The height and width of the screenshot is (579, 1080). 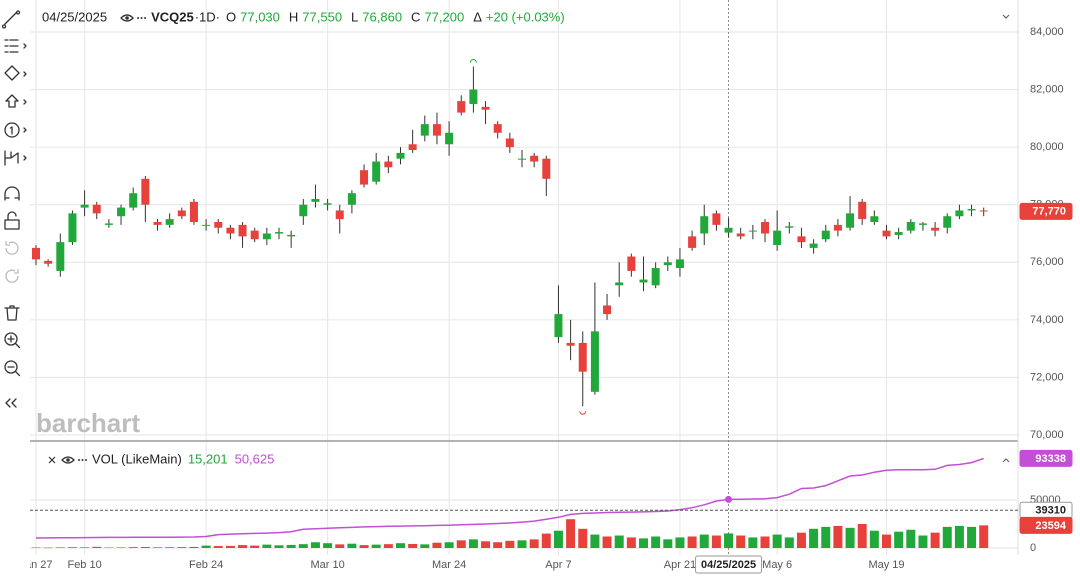 I want to click on axis-badge-label: 23594, so click(x=1050, y=526).